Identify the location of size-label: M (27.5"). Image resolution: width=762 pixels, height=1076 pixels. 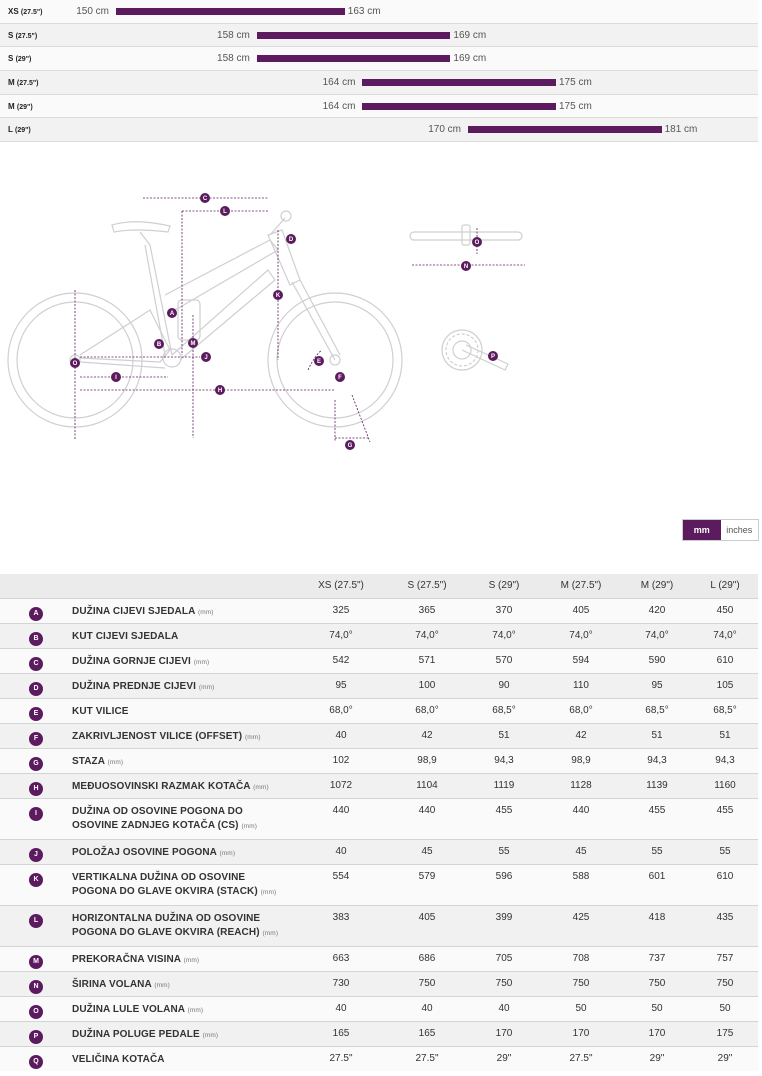
(23, 82).